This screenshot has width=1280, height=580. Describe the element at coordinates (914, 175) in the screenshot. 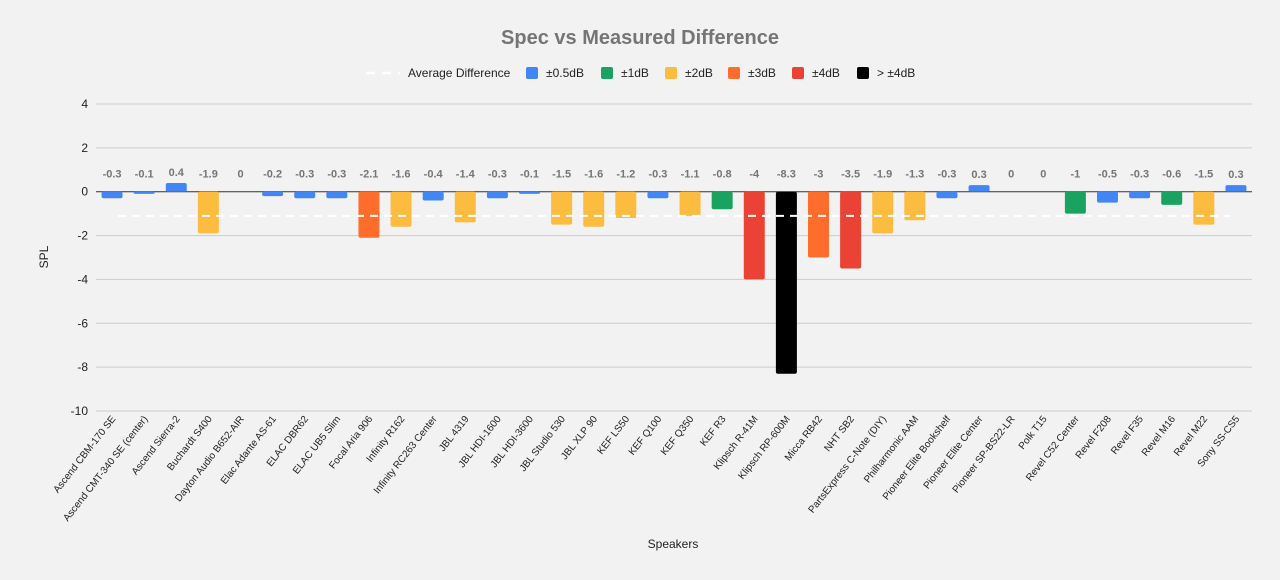

I see `data-label: -1.3` at that location.